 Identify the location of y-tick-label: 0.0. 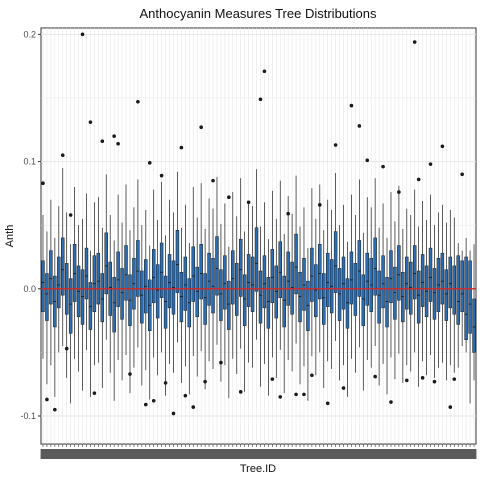
(29, 289).